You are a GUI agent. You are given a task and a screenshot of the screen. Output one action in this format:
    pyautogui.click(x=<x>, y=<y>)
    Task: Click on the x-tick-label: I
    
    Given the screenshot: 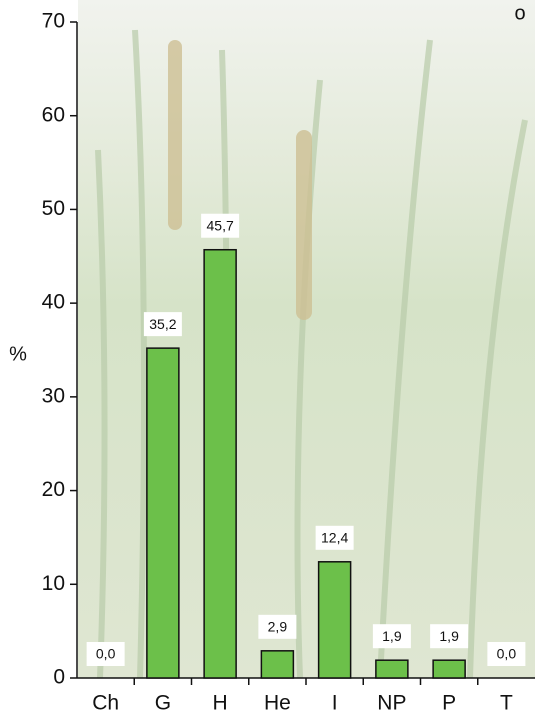 What is the action you would take?
    pyautogui.click(x=335, y=703)
    